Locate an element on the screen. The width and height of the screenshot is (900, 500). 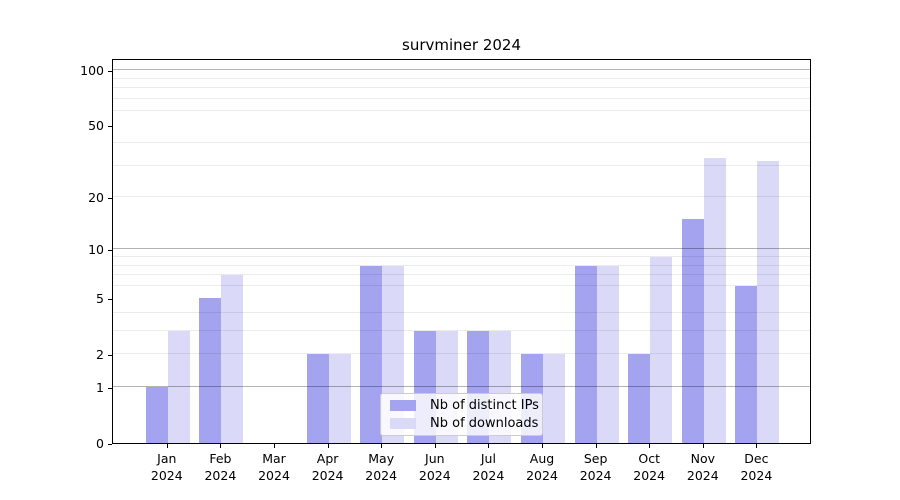
y-tick-label: 100 is located at coordinates (92, 71).